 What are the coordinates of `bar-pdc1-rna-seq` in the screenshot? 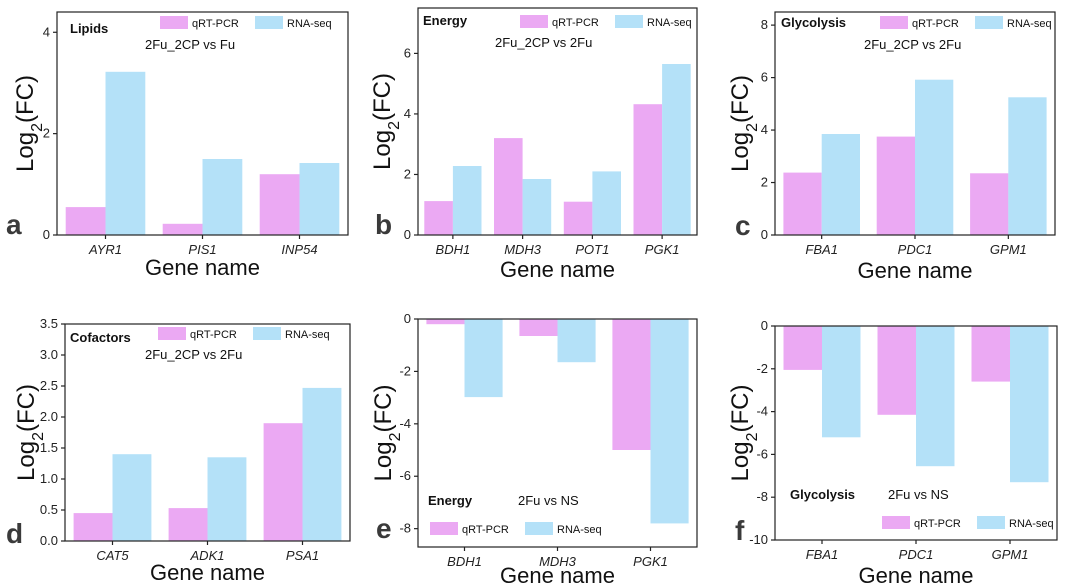 It's located at (934, 157).